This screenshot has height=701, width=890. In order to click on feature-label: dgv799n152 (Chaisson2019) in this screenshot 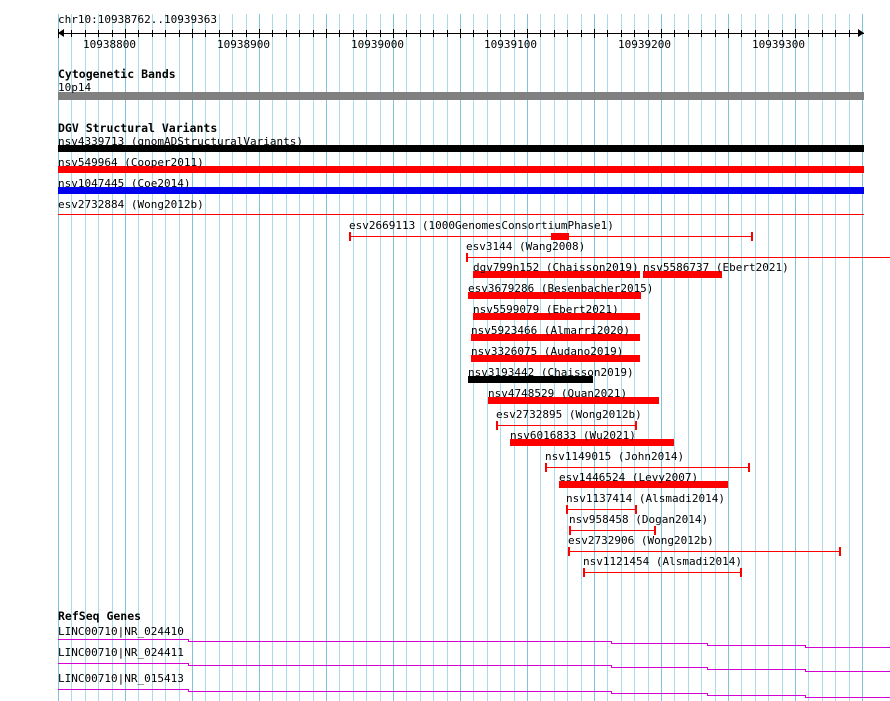, I will do `click(556, 267)`.